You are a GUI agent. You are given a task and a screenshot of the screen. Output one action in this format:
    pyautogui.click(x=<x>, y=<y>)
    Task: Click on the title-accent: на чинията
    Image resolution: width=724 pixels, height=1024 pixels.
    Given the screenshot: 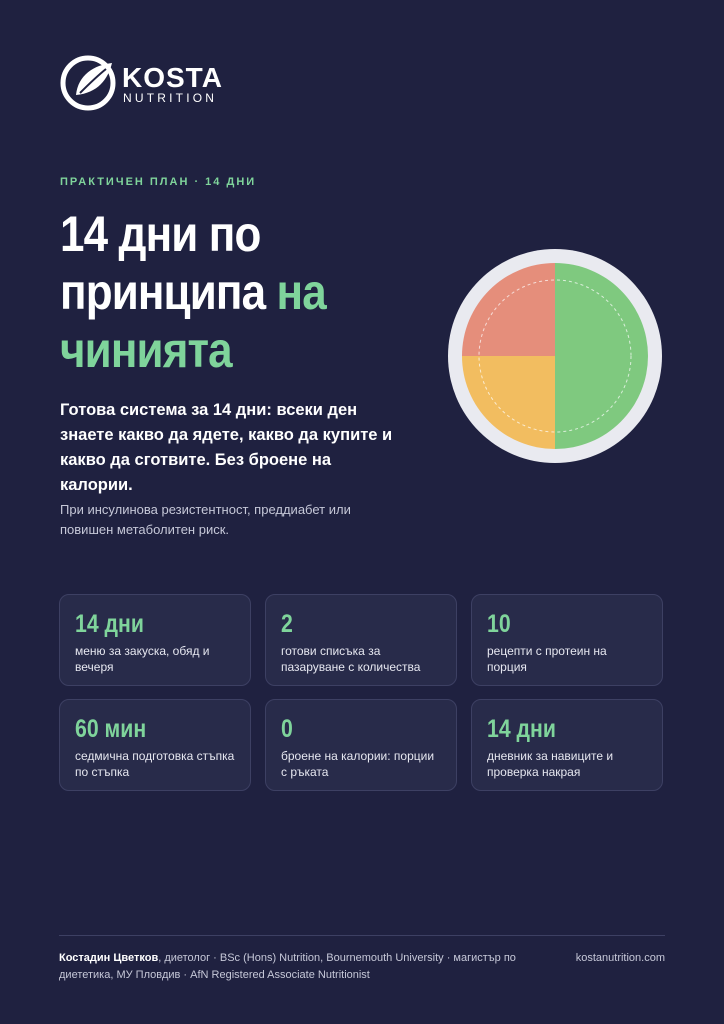 What is the action you would take?
    pyautogui.click(x=193, y=321)
    